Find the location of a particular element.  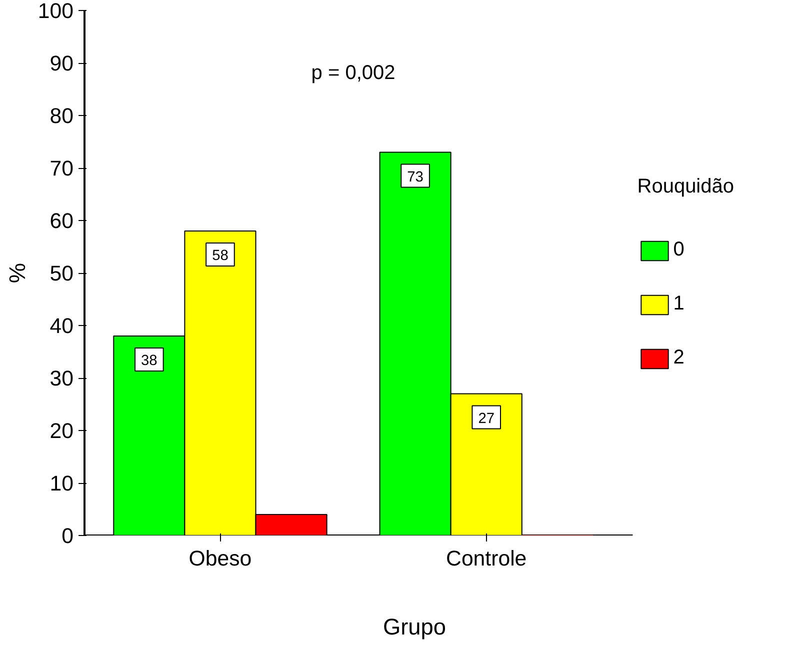

legend-label: 0 is located at coordinates (679, 250).